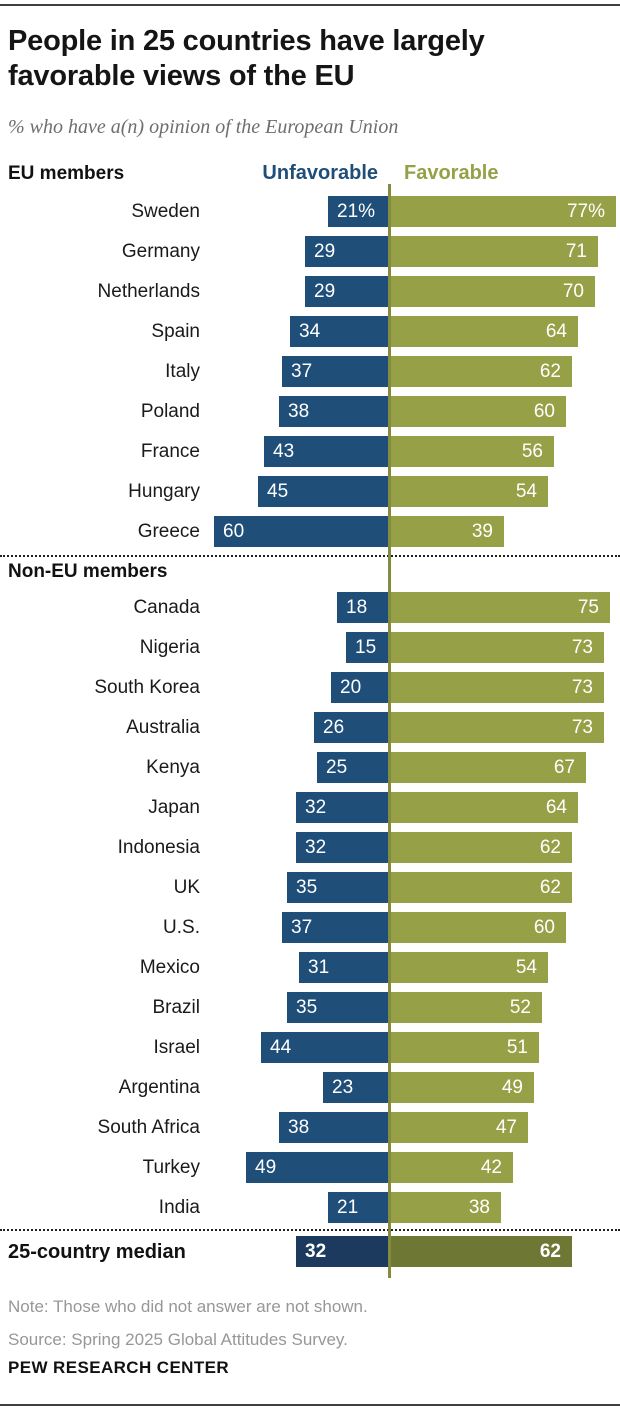 The height and width of the screenshot is (1420, 620). Describe the element at coordinates (464, 1047) in the screenshot. I see `favorable-bar: 51` at that location.